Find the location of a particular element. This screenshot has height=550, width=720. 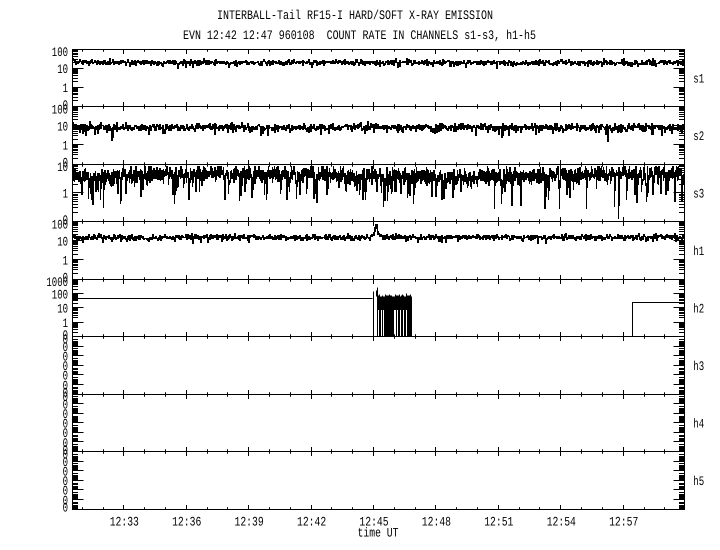

svg-text: 12:45 is located at coordinates (373, 521).